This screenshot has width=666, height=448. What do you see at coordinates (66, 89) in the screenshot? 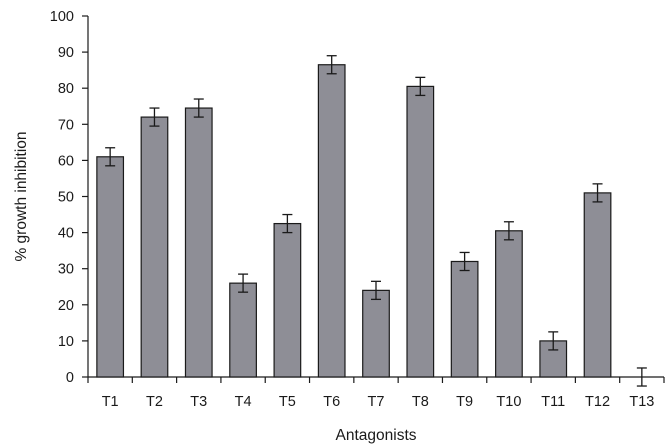
I see `y-tick-label: 80` at bounding box center [66, 89].